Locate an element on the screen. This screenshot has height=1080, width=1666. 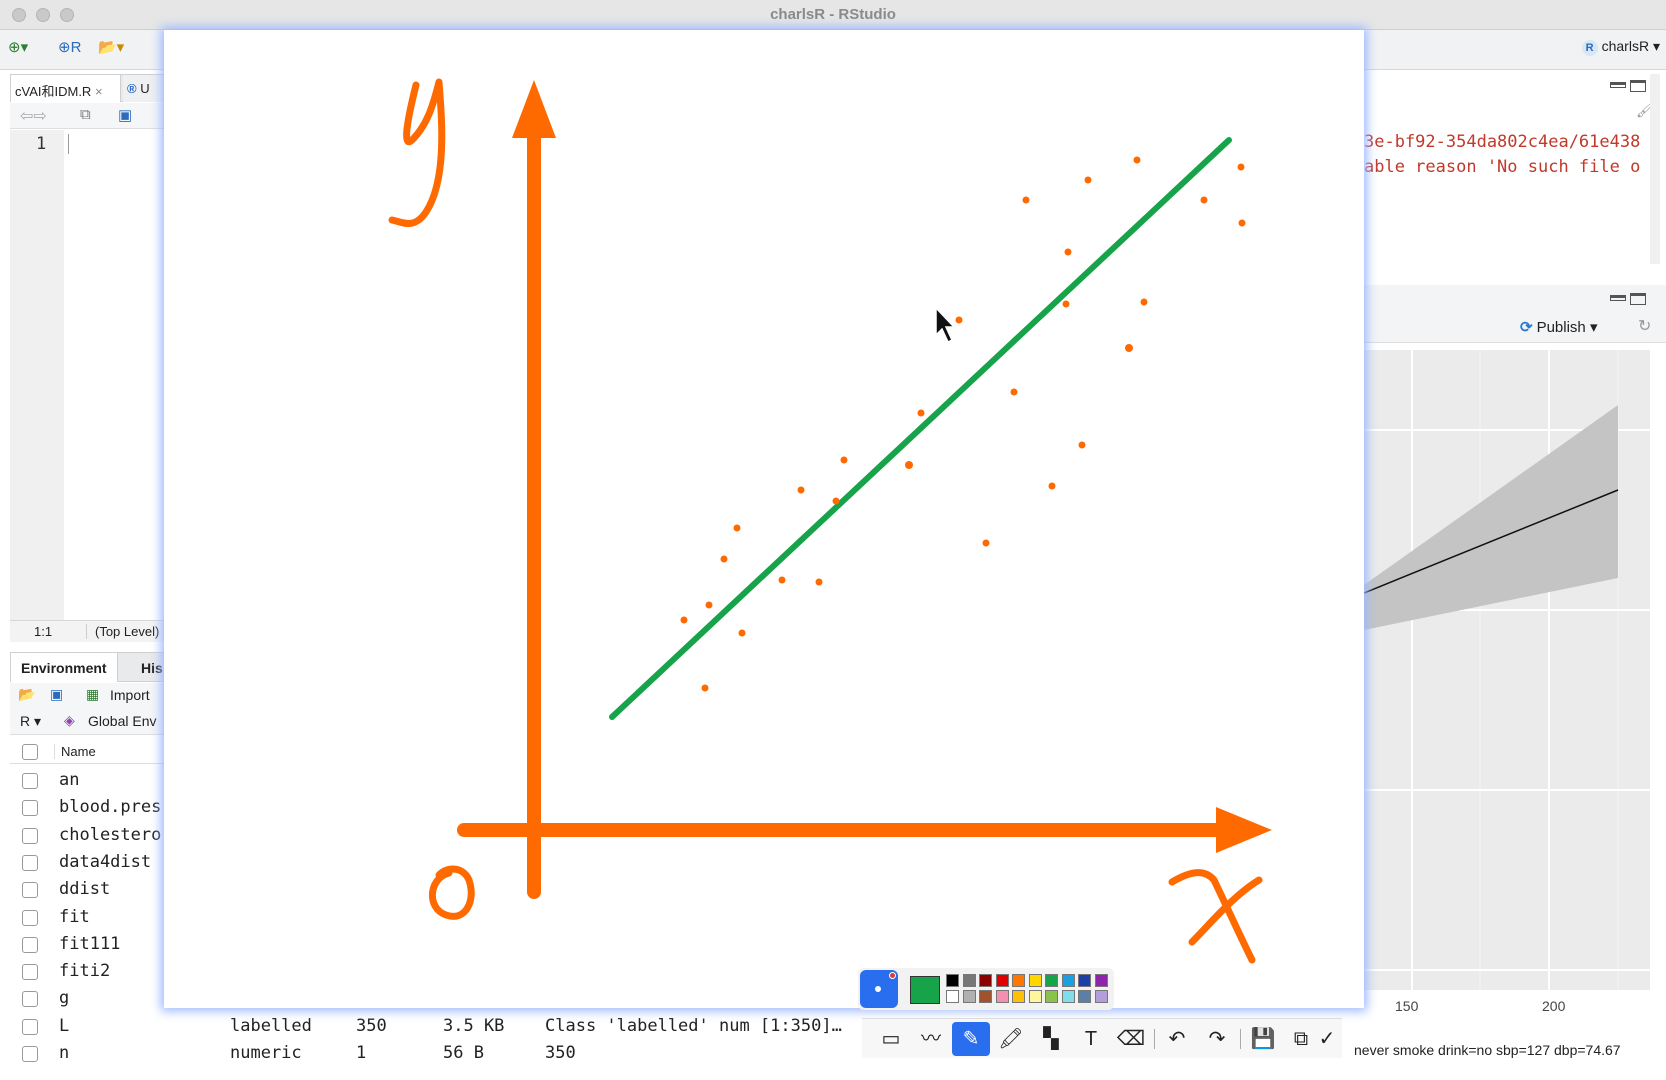
environment-row: data4dist is located at coordinates (435, 863).